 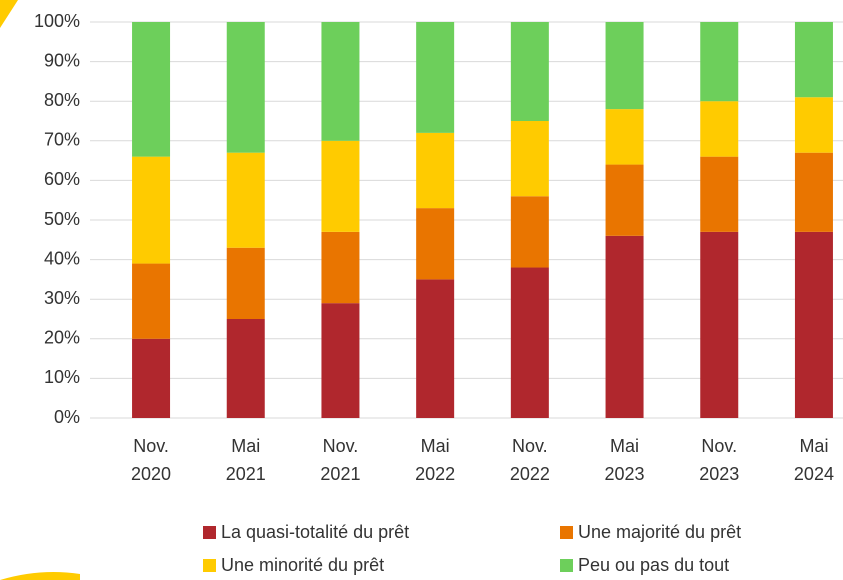 What do you see at coordinates (659, 532) in the screenshot?
I see `legend-label: Une majorité du prêt` at bounding box center [659, 532].